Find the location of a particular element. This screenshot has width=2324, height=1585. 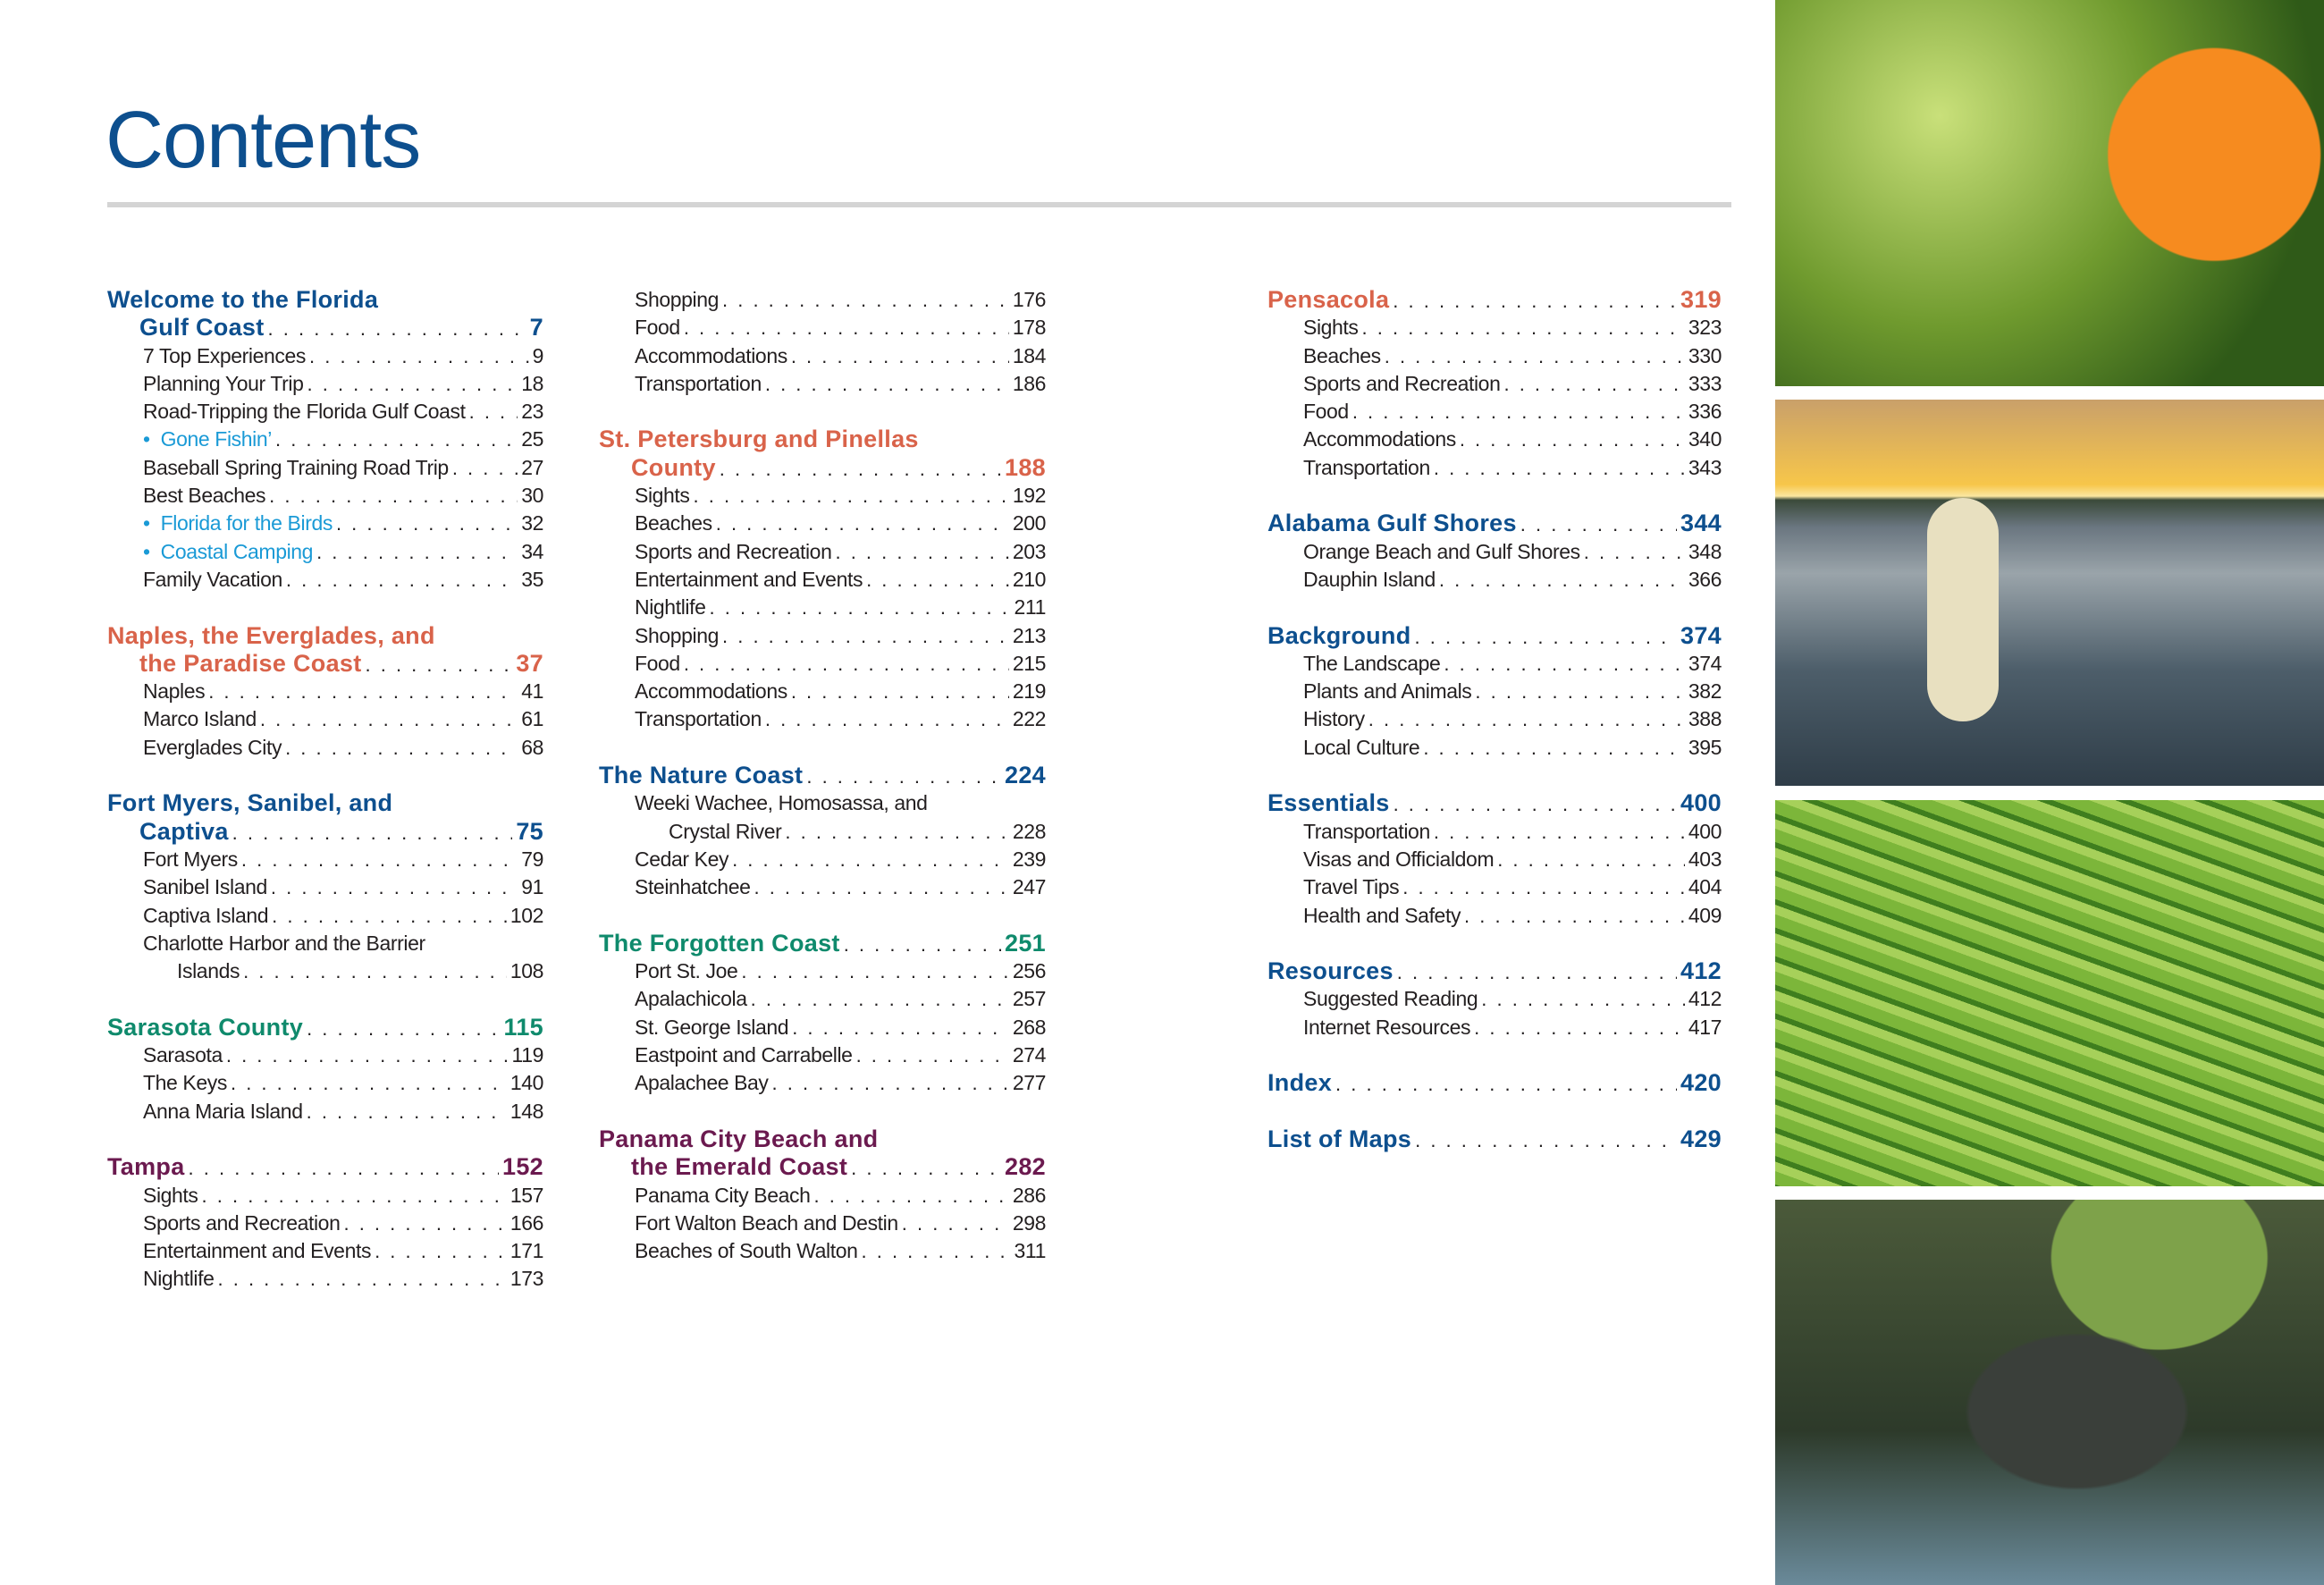

toc-entry: Orange Beach and Gulf Shores 348 is located at coordinates (1495, 552).